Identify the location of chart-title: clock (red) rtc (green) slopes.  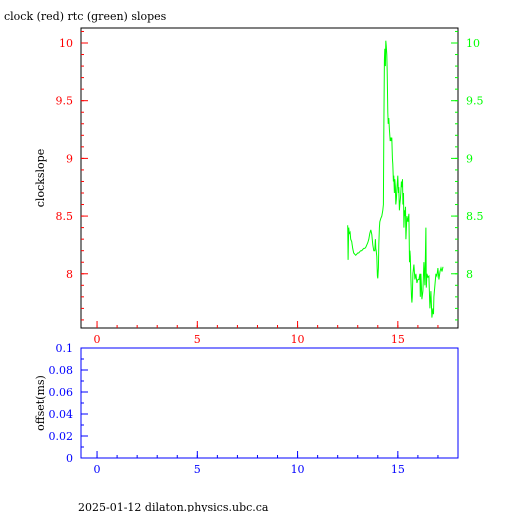
(85, 16).